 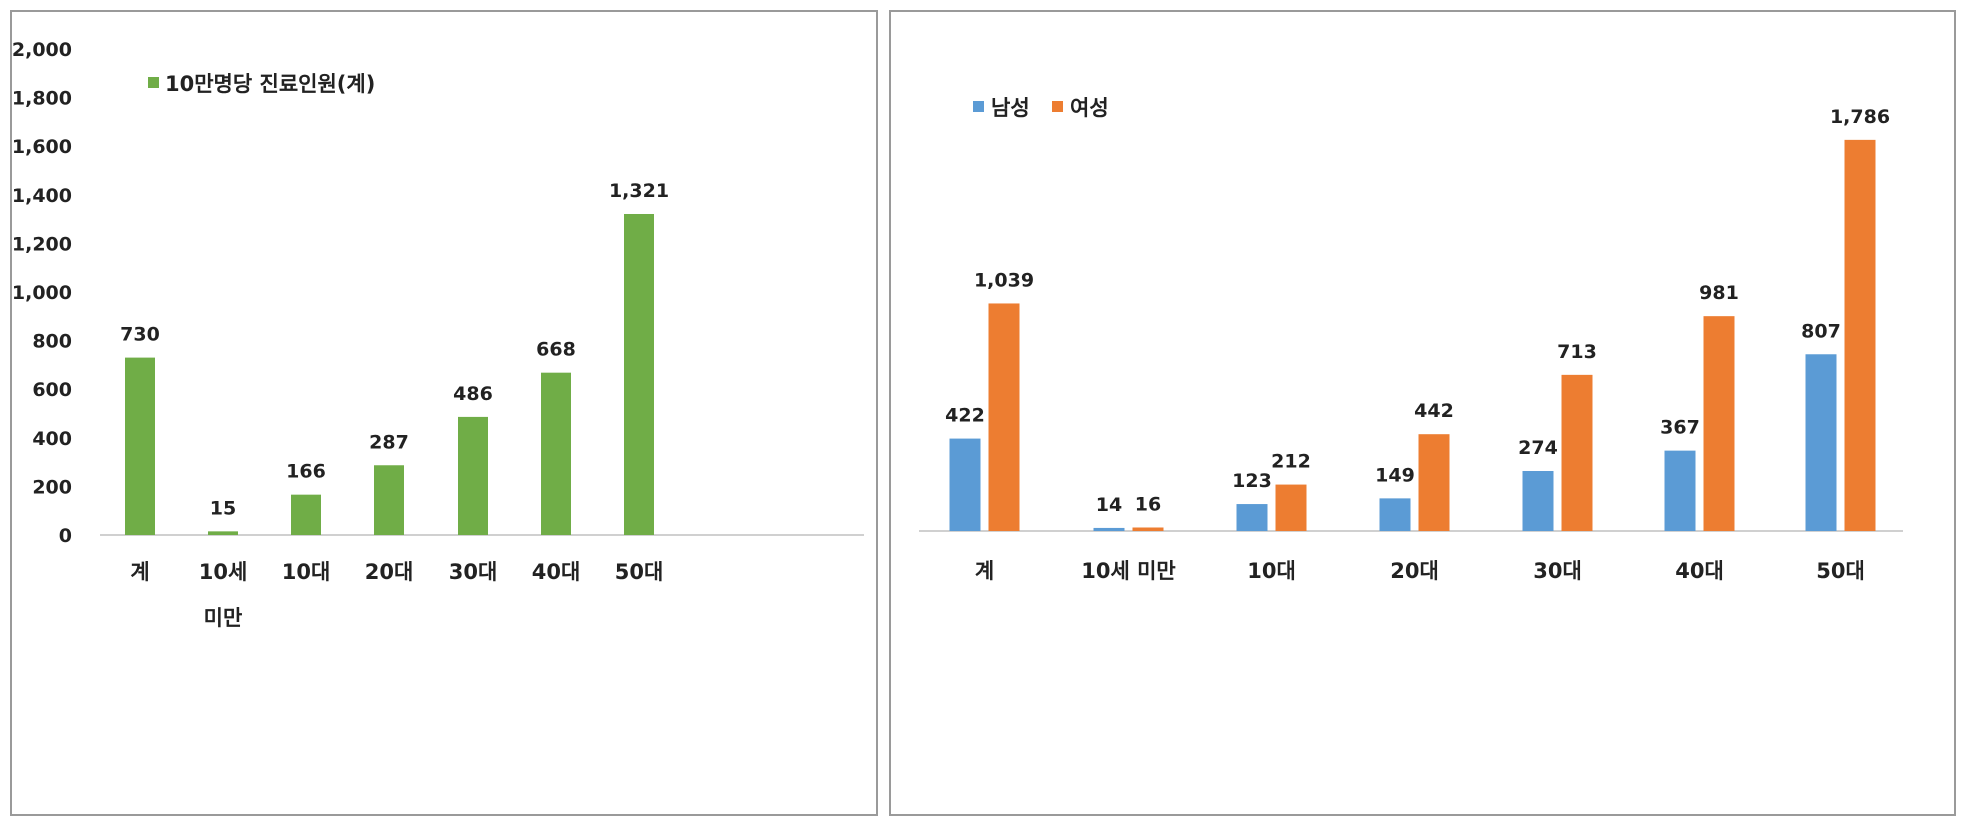 What do you see at coordinates (223, 572) in the screenshot?
I see `x-category-label: 10세` at bounding box center [223, 572].